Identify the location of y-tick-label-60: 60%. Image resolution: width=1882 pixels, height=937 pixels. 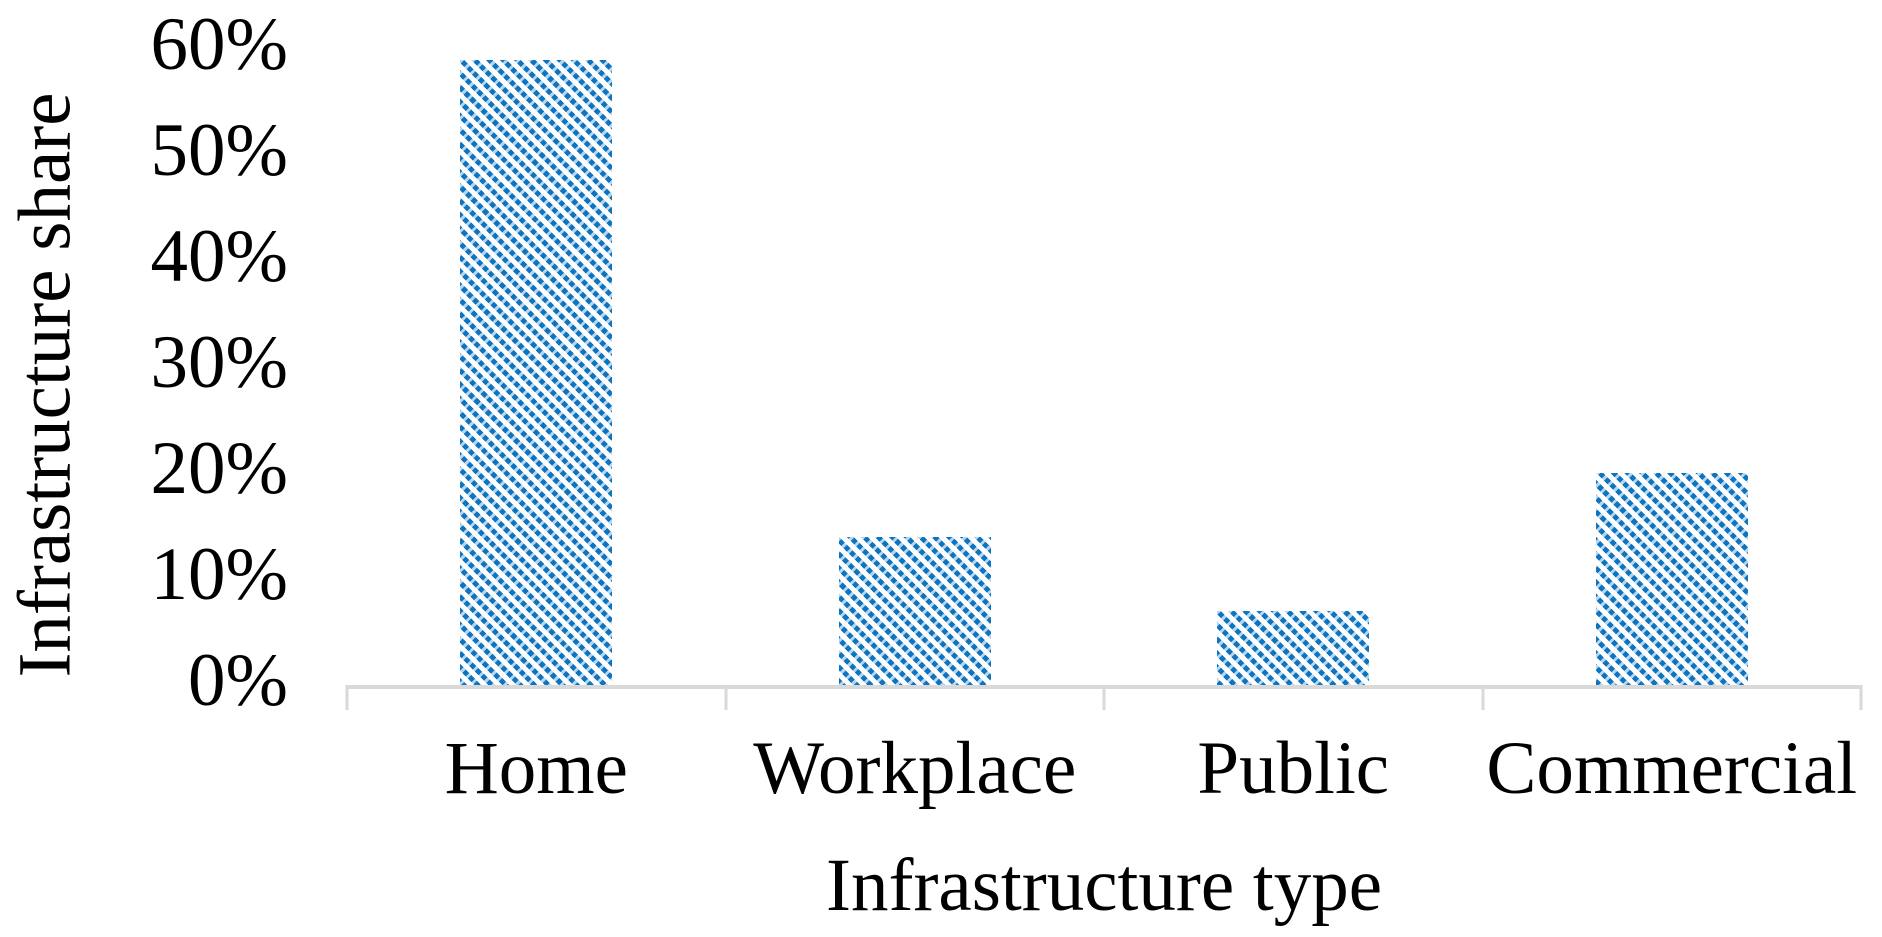
(219, 44).